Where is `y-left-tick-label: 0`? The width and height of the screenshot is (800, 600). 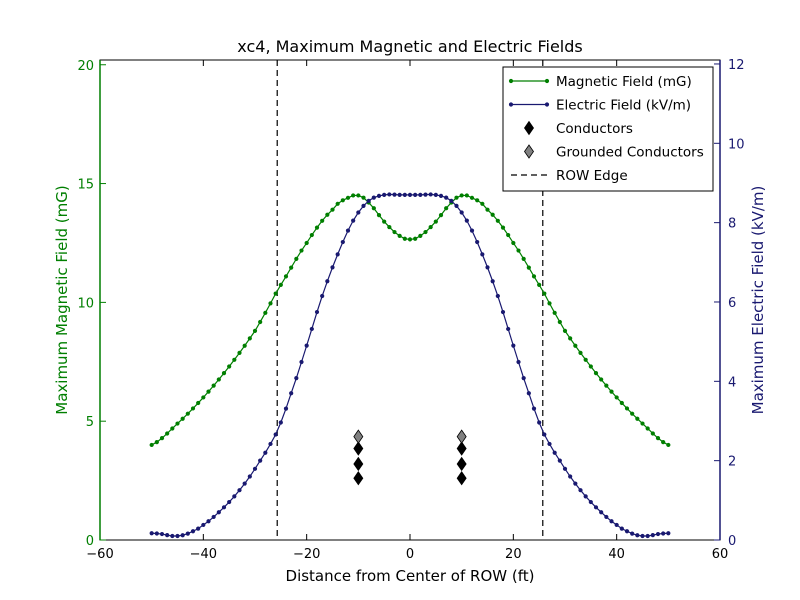 y-left-tick-label: 0 is located at coordinates (90, 541).